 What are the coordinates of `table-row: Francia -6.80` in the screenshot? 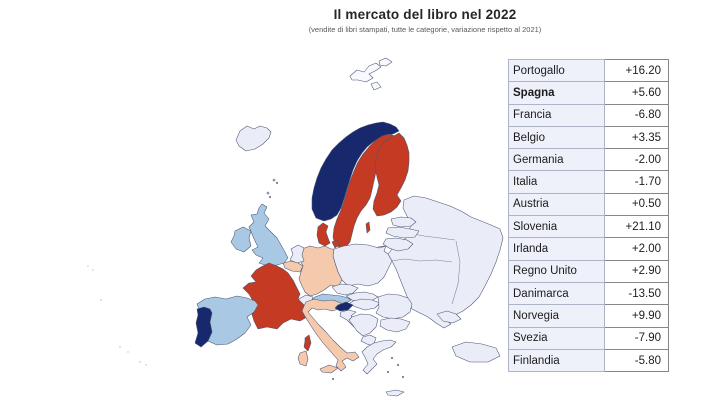 It's located at (588, 115).